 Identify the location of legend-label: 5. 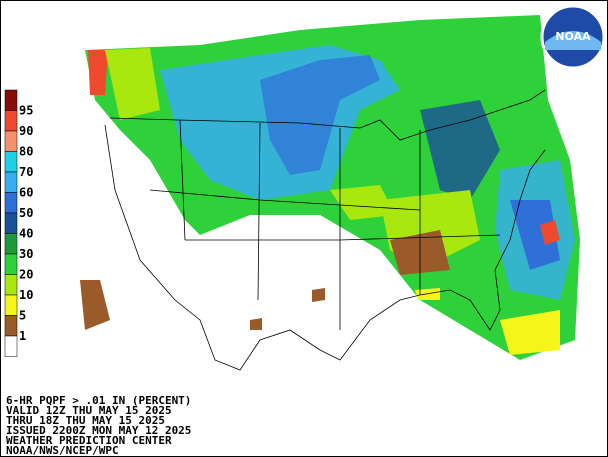
(22, 316).